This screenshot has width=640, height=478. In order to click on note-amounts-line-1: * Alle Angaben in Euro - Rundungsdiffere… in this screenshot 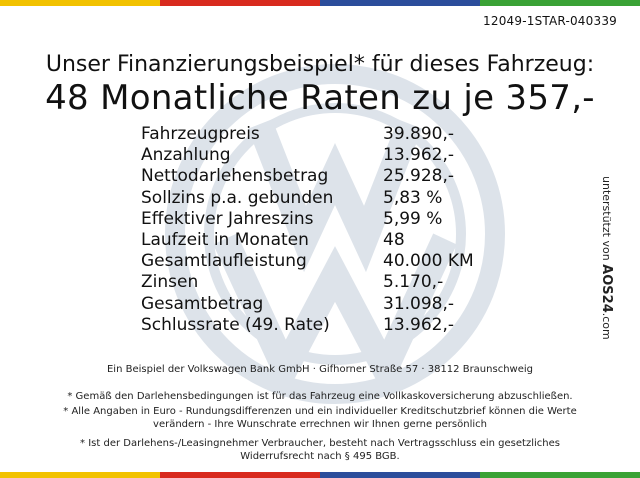, I will do `click(320, 411)`.